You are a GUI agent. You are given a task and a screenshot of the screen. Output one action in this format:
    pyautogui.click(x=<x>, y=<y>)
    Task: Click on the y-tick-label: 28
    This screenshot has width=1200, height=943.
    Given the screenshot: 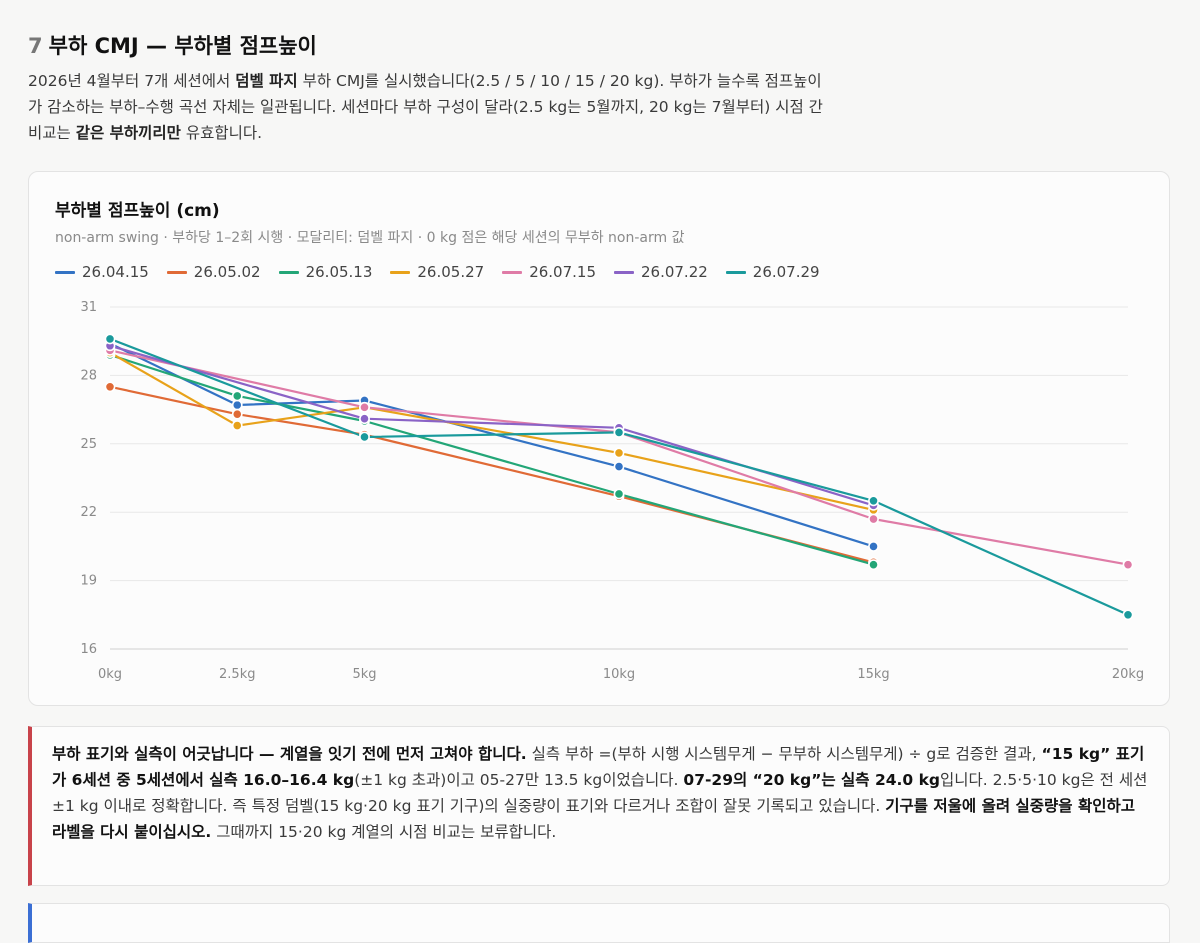 What is the action you would take?
    pyautogui.click(x=88, y=375)
    